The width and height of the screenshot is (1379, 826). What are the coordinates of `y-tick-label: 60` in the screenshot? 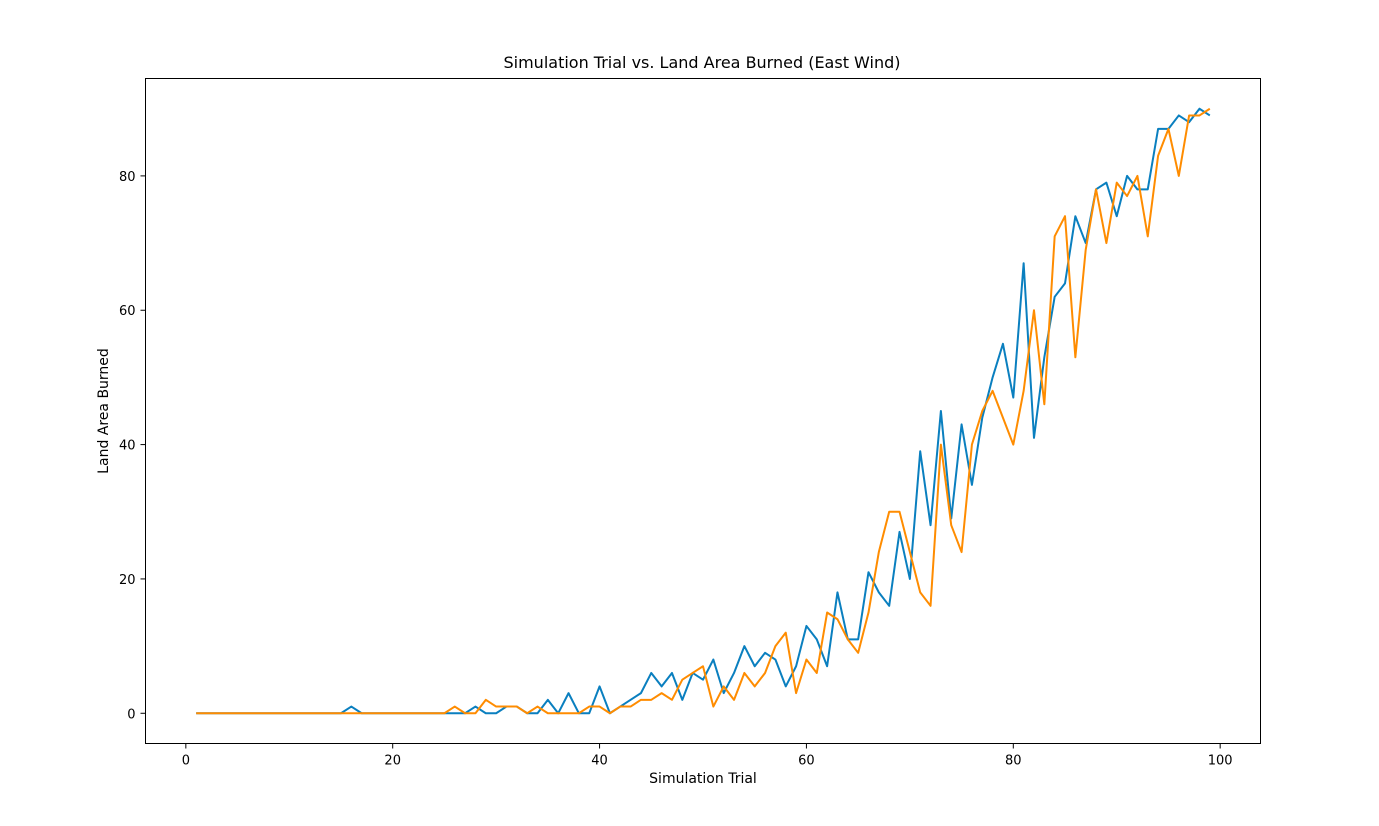 It's located at (127, 311).